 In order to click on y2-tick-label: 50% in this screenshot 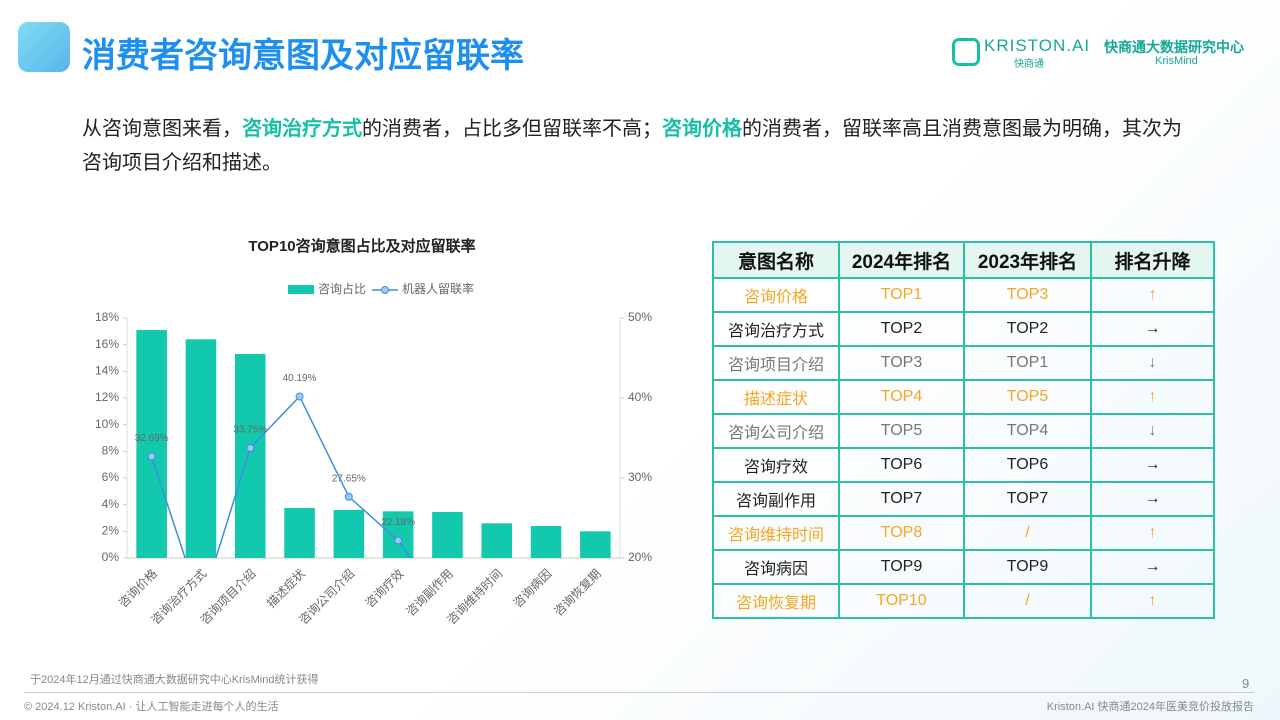, I will do `click(640, 317)`.